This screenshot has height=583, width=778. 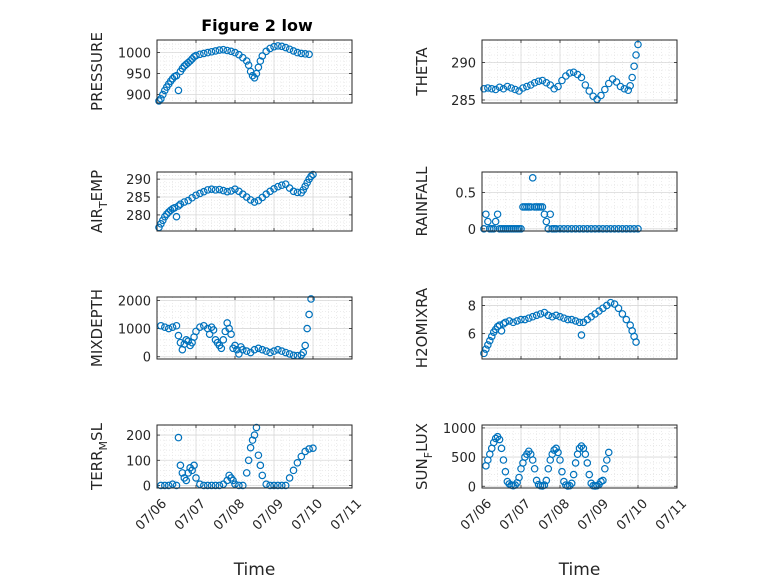 I want to click on pressure-series, so click(x=234, y=73).